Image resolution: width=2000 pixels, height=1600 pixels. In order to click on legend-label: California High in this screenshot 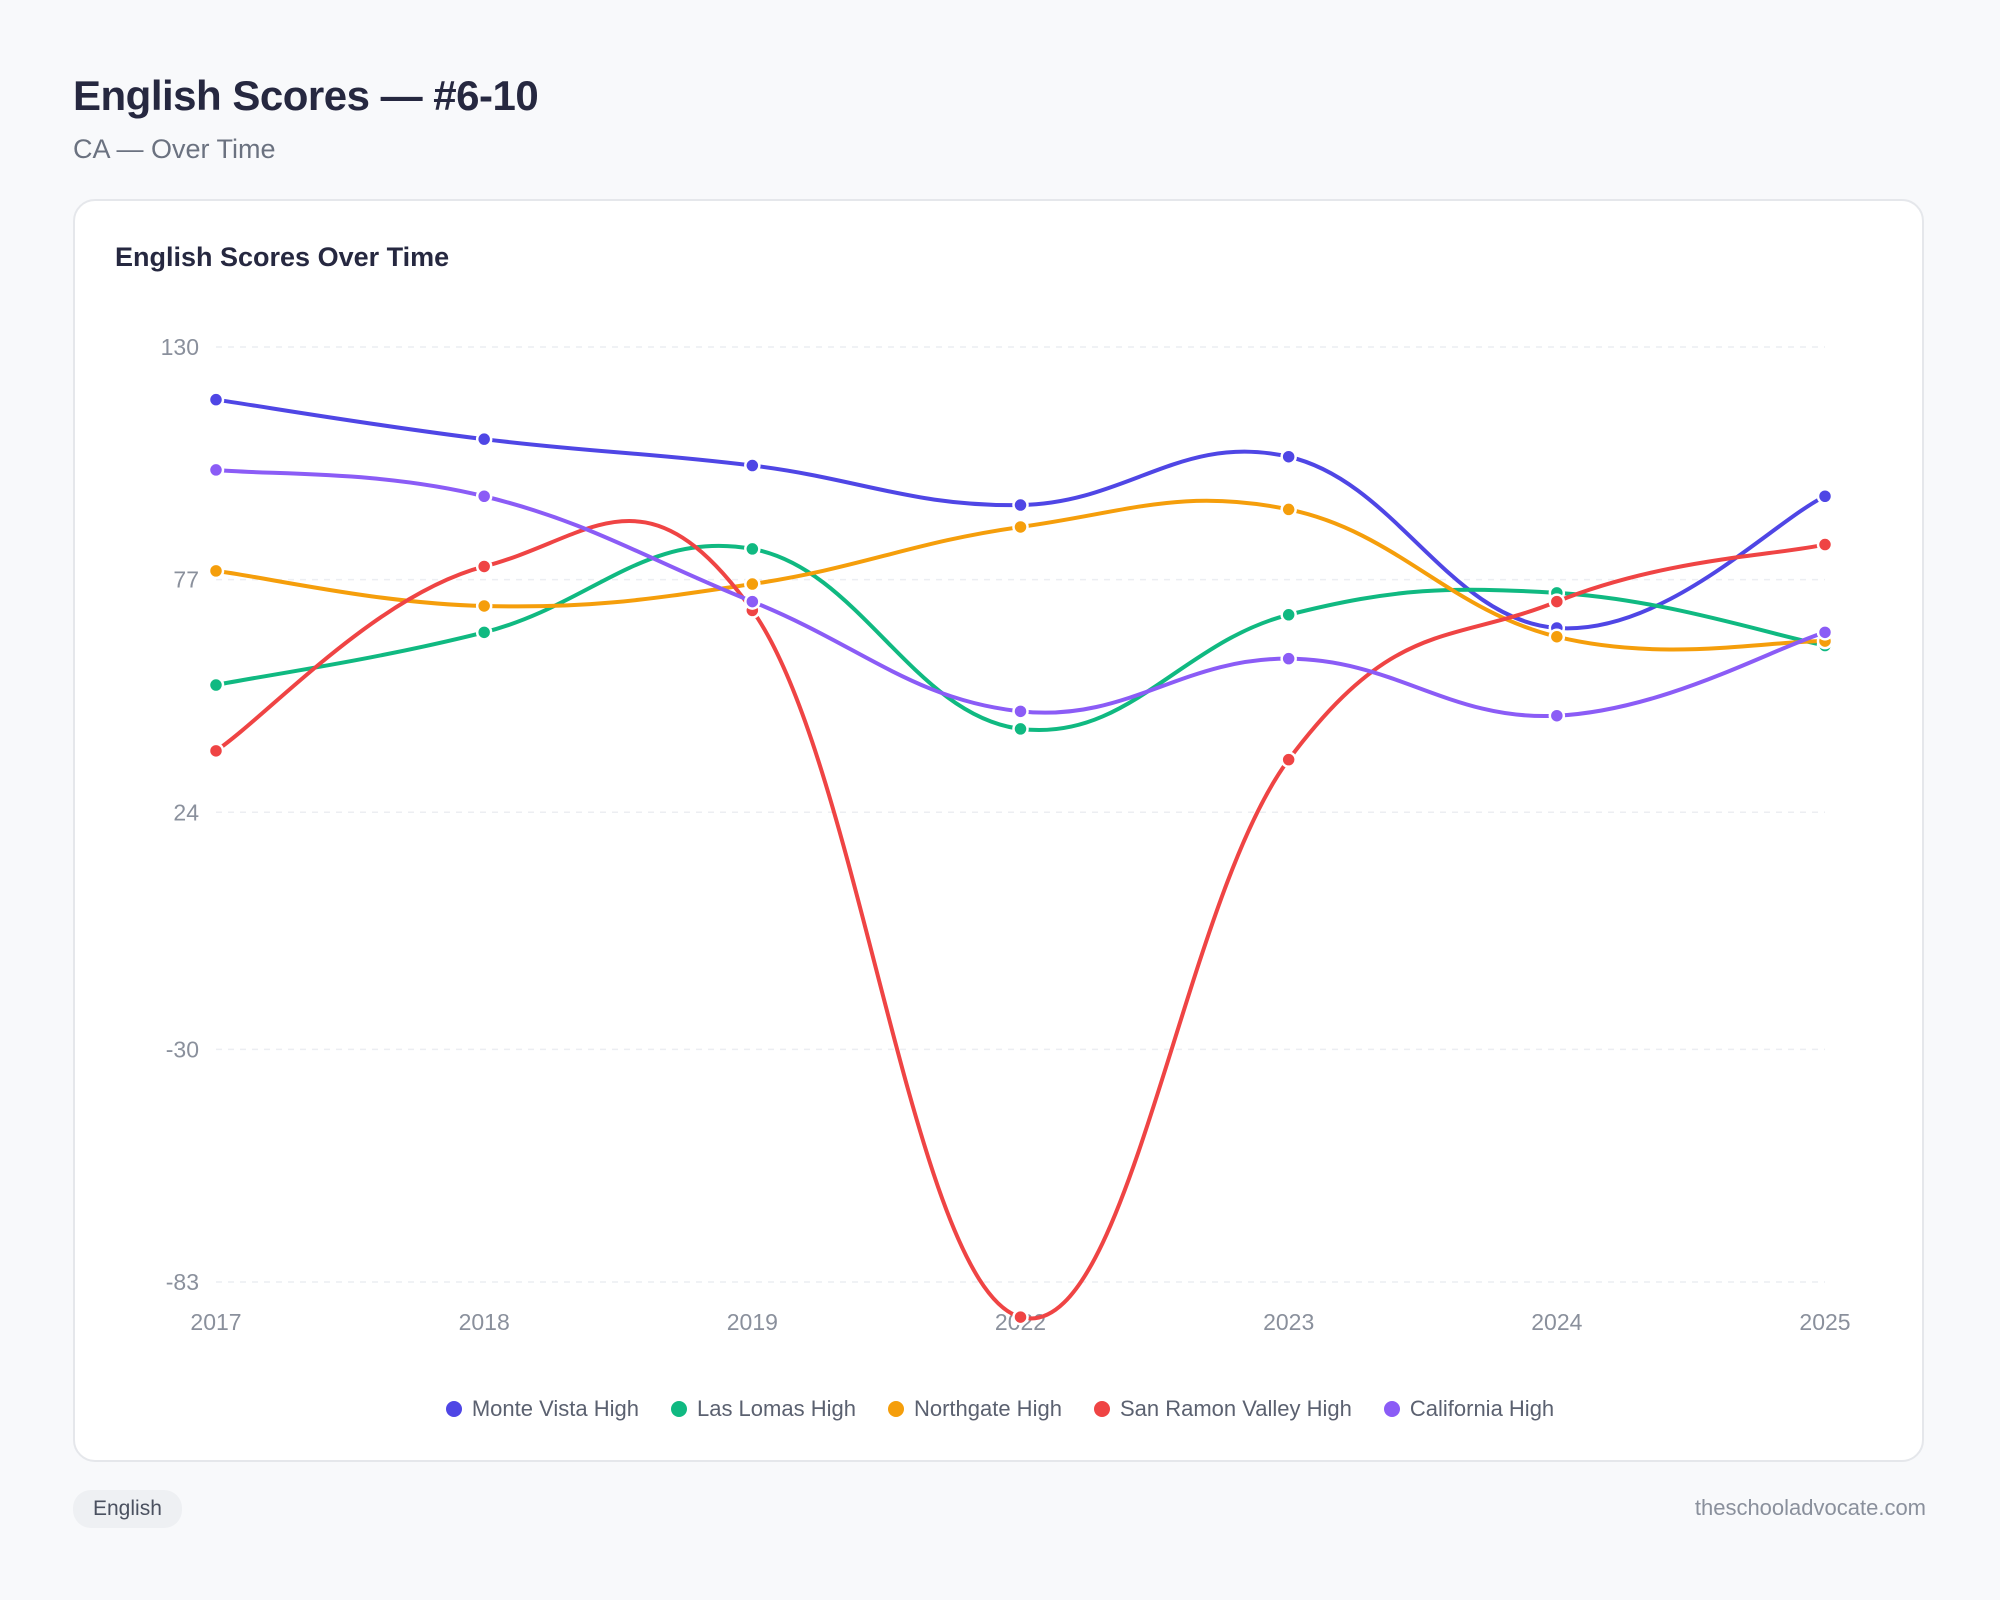, I will do `click(1482, 1408)`.